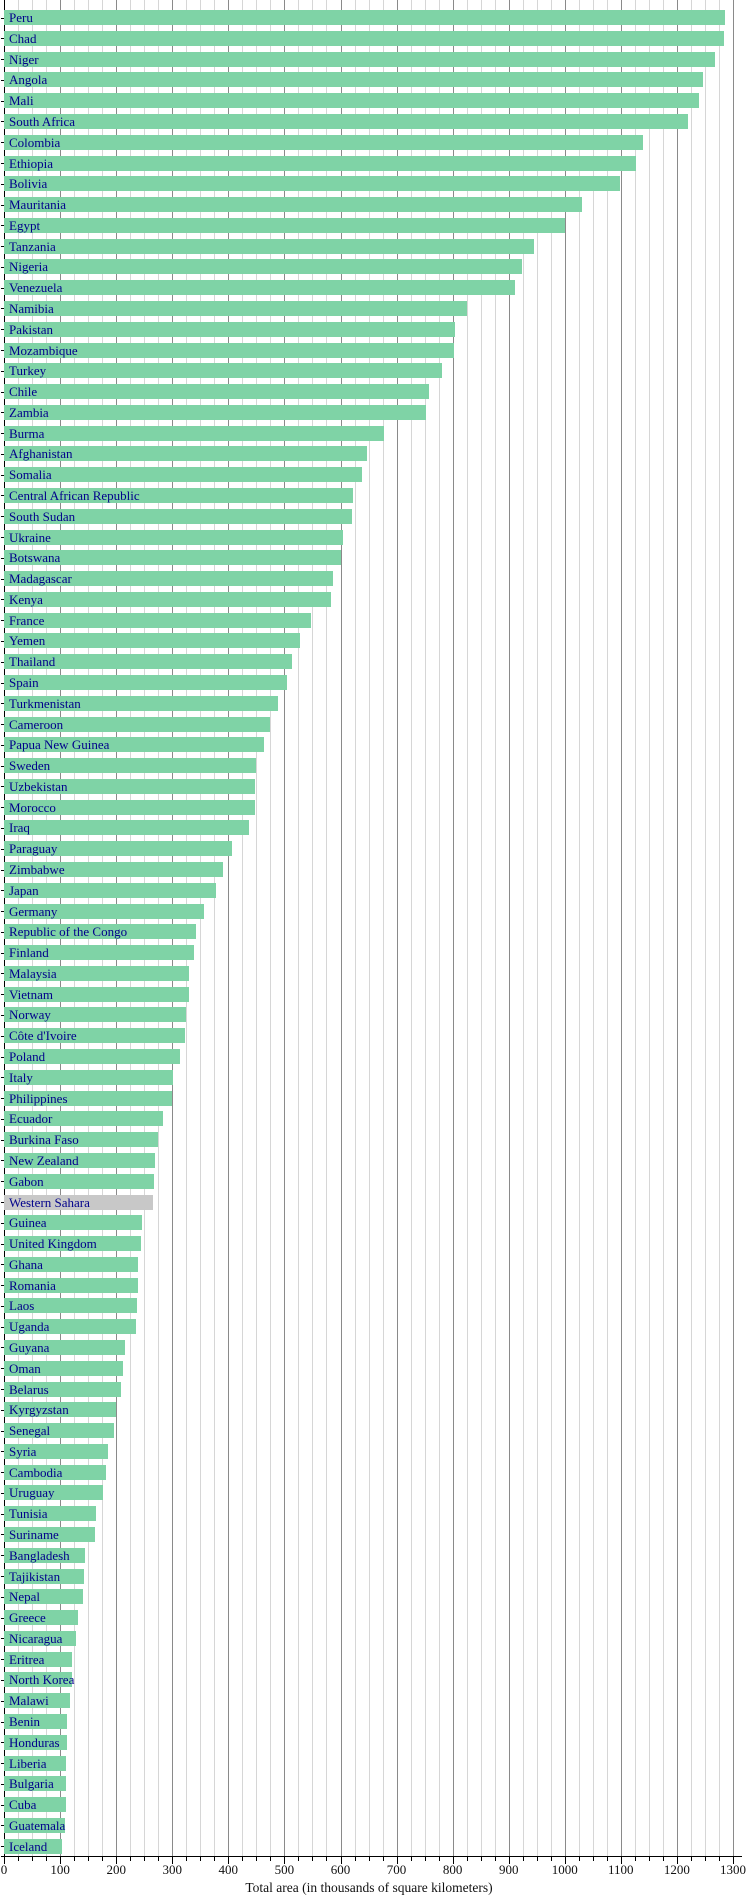 Image resolution: width=750 pixels, height=1903 pixels. I want to click on bar-label: Central African Republic, so click(74, 495).